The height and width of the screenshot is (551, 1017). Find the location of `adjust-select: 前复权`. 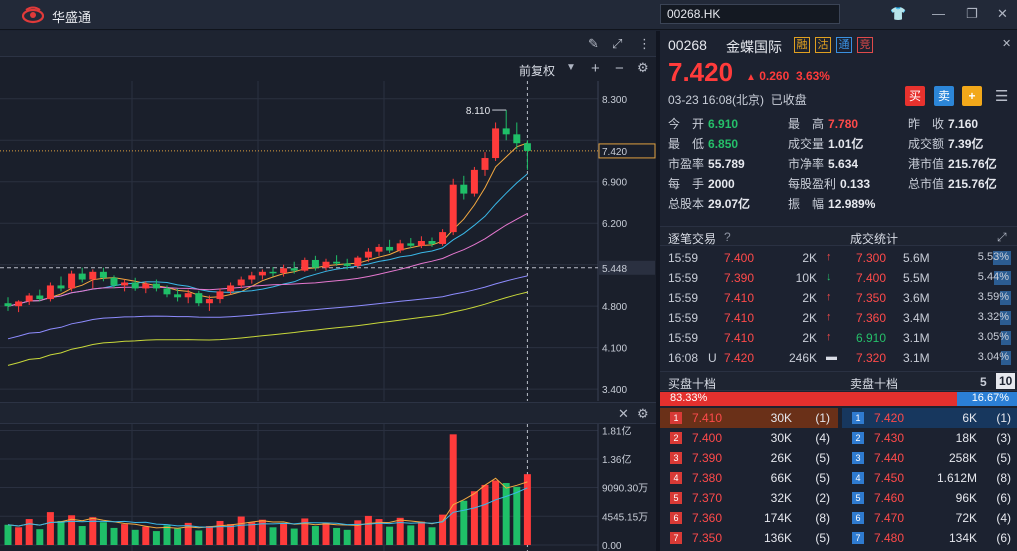

adjust-select: 前复权 is located at coordinates (537, 71).